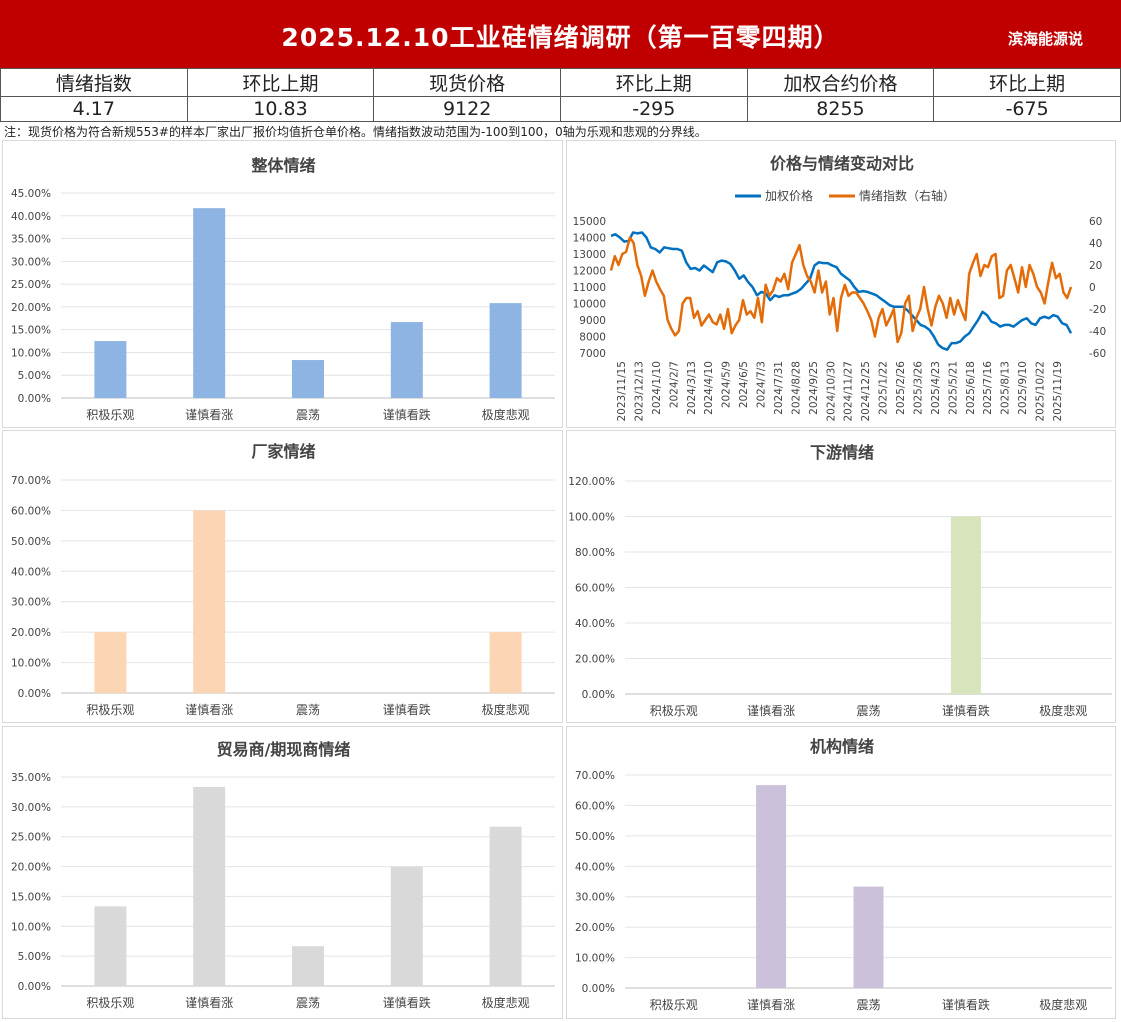 The height and width of the screenshot is (1022, 1121). What do you see at coordinates (762, 384) in the screenshot?
I see `compare-x-tick-label: 2024/7/3` at bounding box center [762, 384].